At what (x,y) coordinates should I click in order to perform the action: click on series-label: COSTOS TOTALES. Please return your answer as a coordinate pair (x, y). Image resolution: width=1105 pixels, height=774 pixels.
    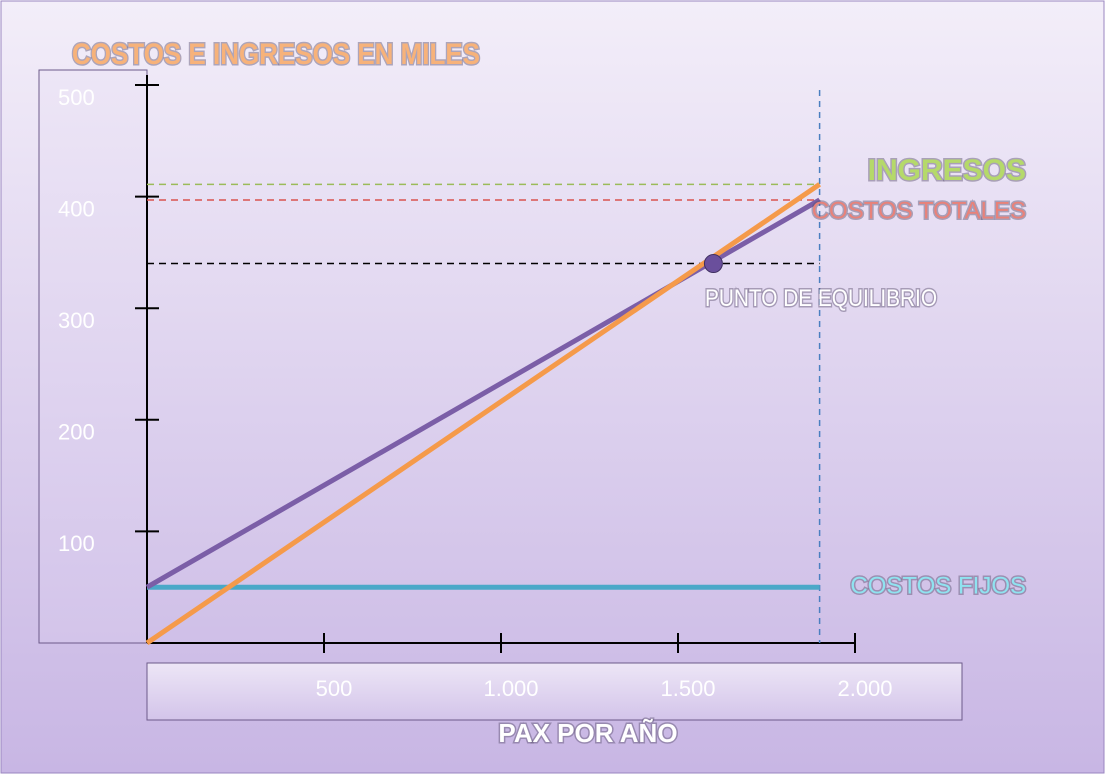
    Looking at the image, I should click on (919, 210).